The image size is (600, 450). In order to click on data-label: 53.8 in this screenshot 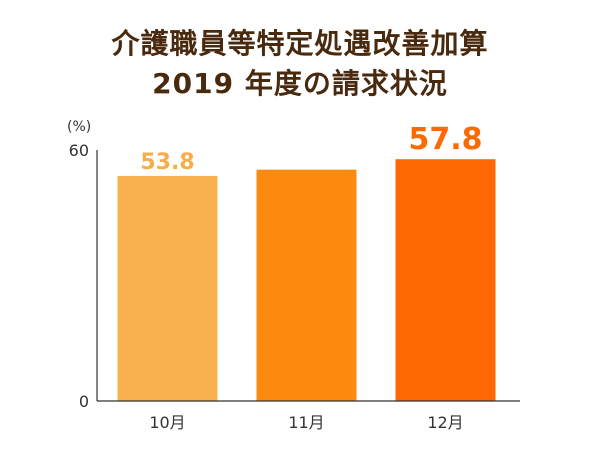, I will do `click(167, 162)`.